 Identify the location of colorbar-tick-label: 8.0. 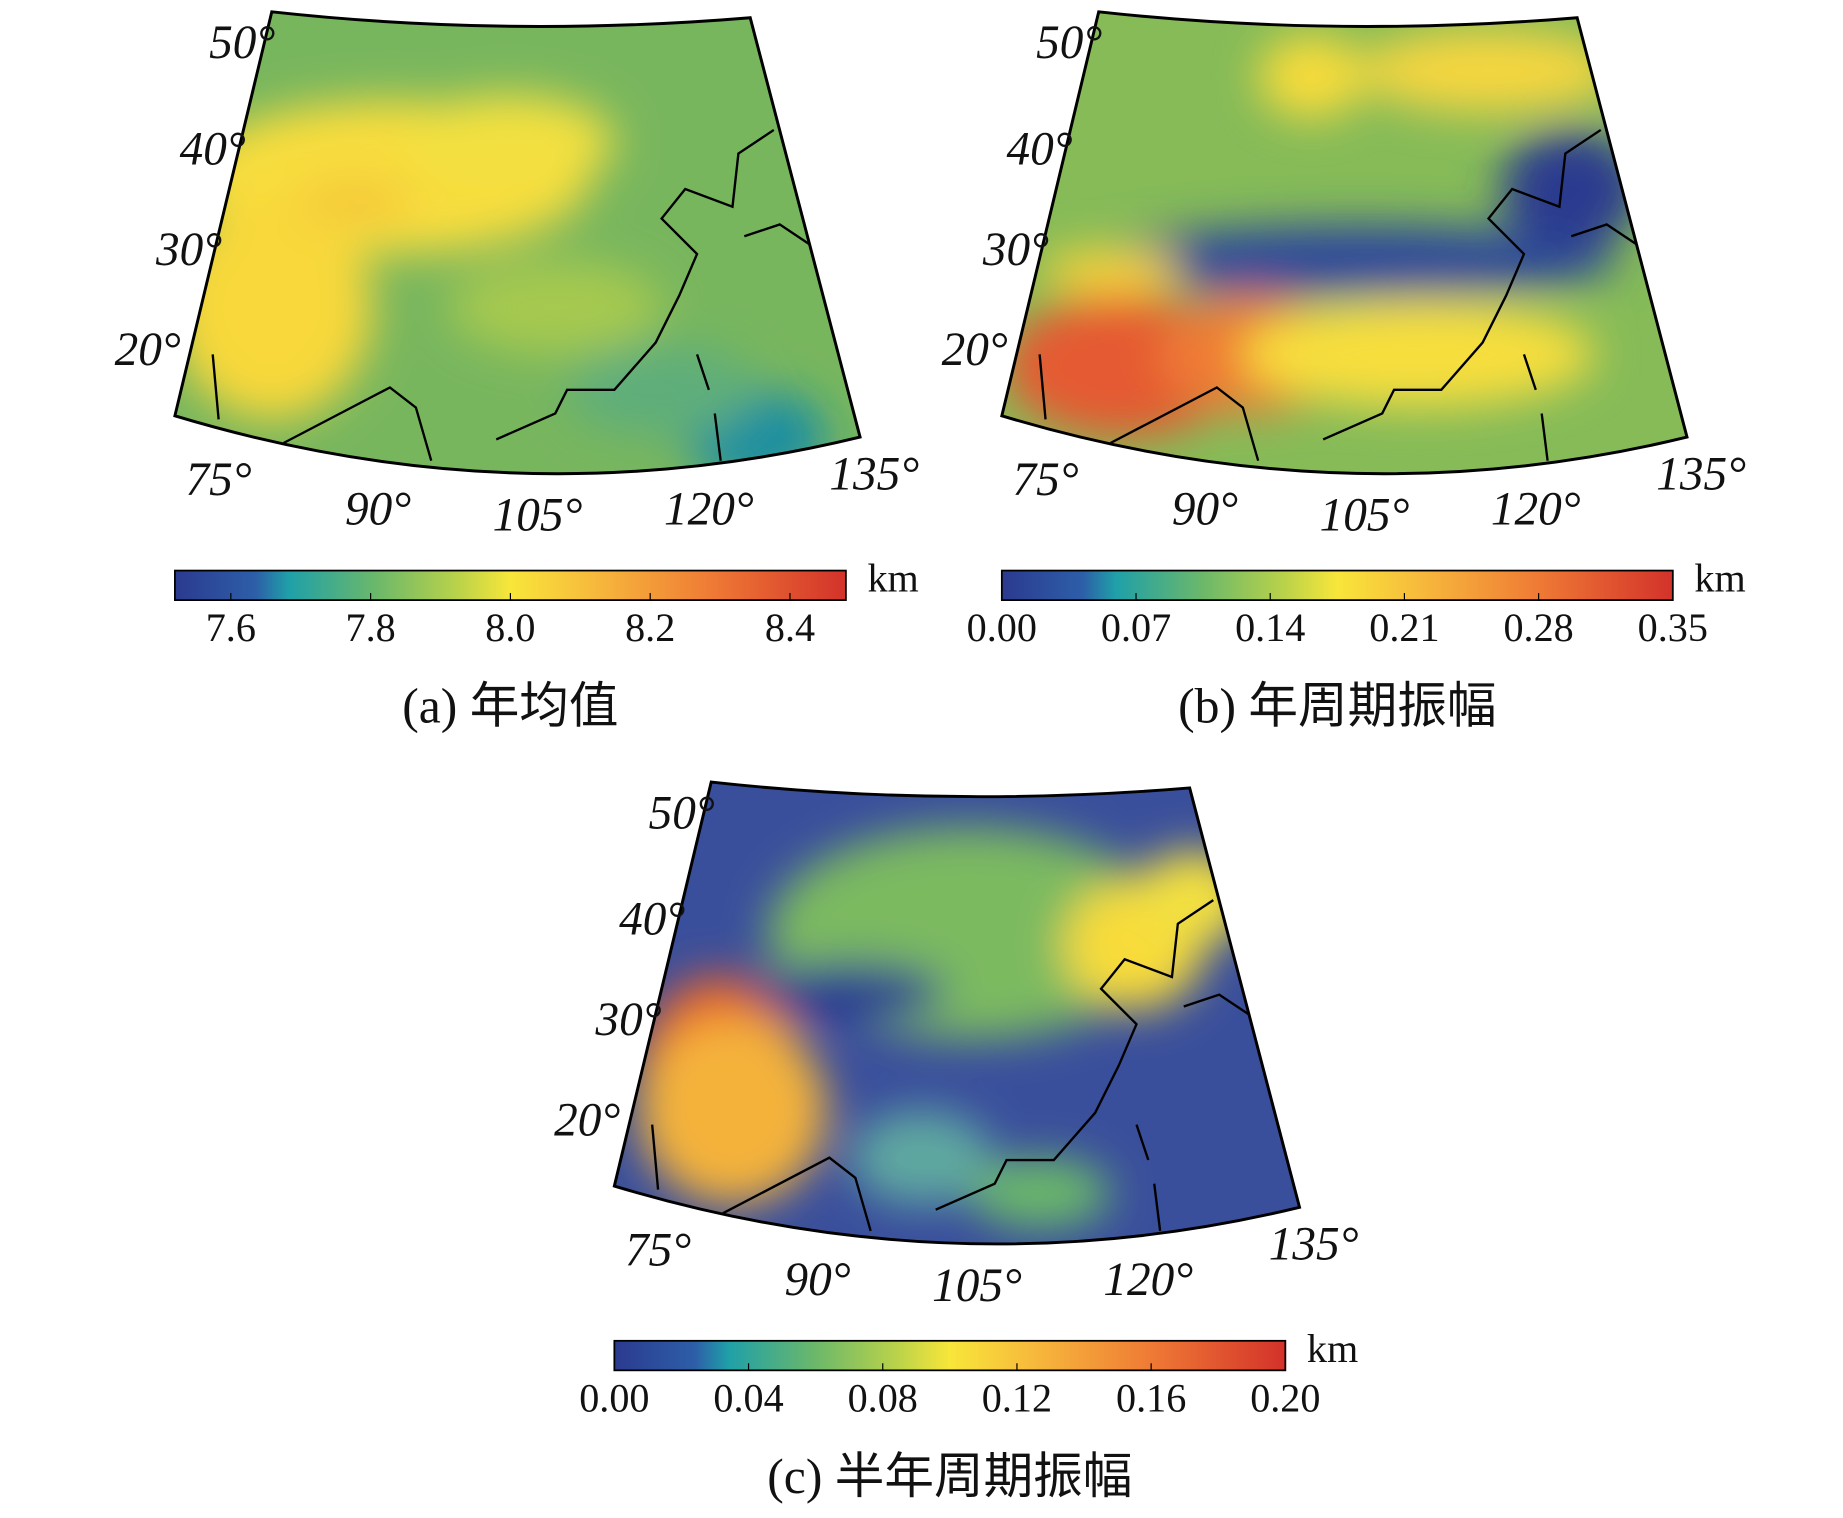
(510, 627).